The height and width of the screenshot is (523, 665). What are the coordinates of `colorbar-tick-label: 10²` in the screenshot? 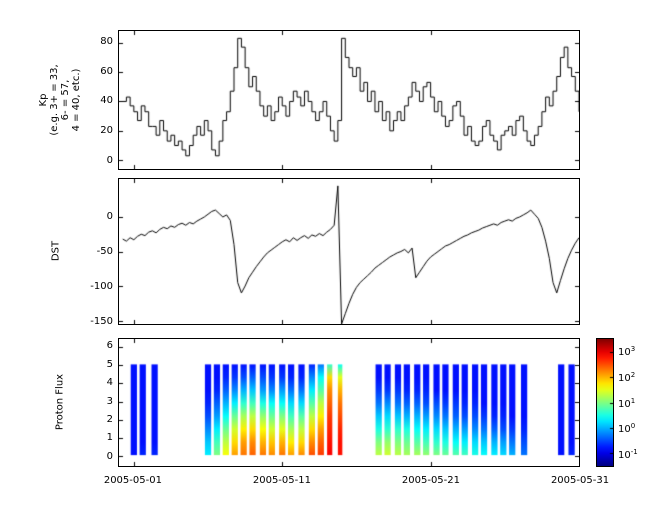 It's located at (627, 377).